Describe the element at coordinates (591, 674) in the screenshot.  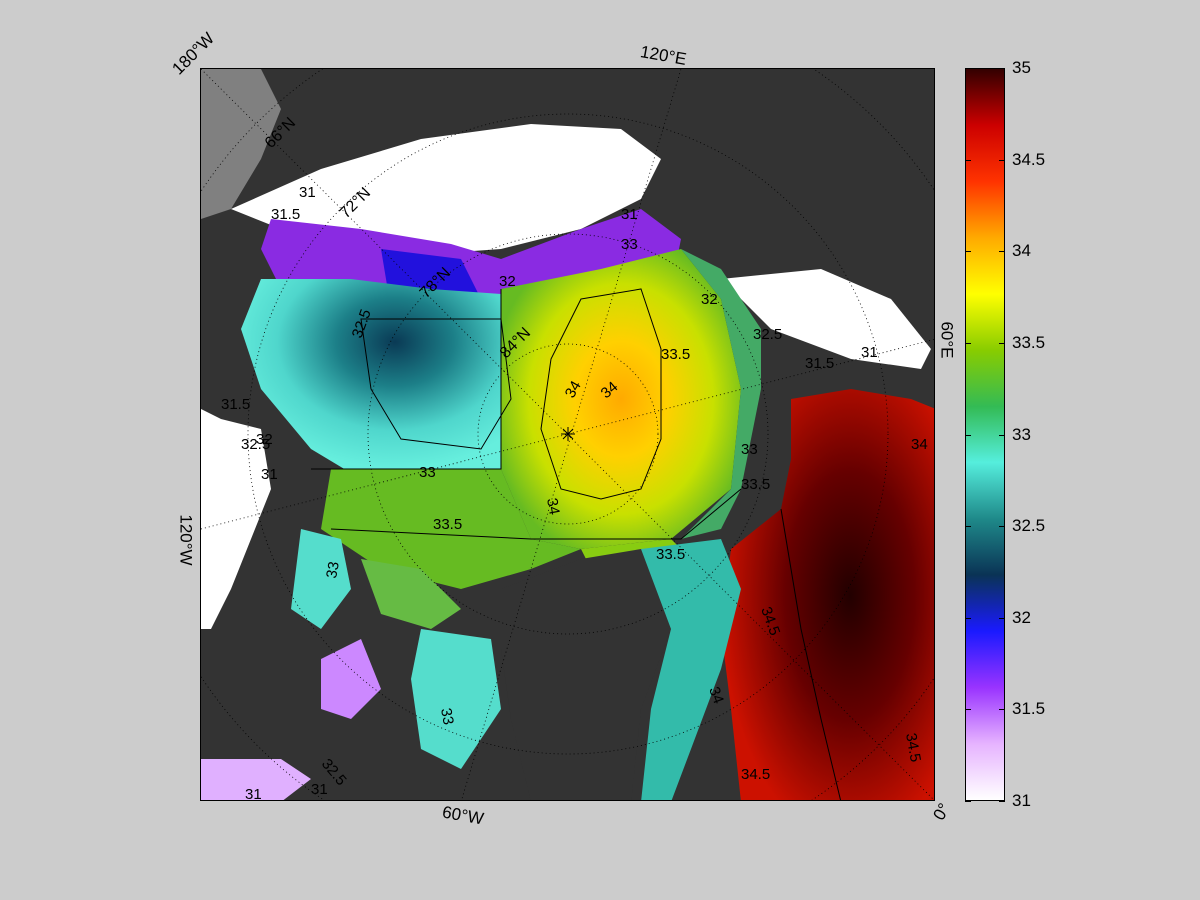
I see `greenland` at that location.